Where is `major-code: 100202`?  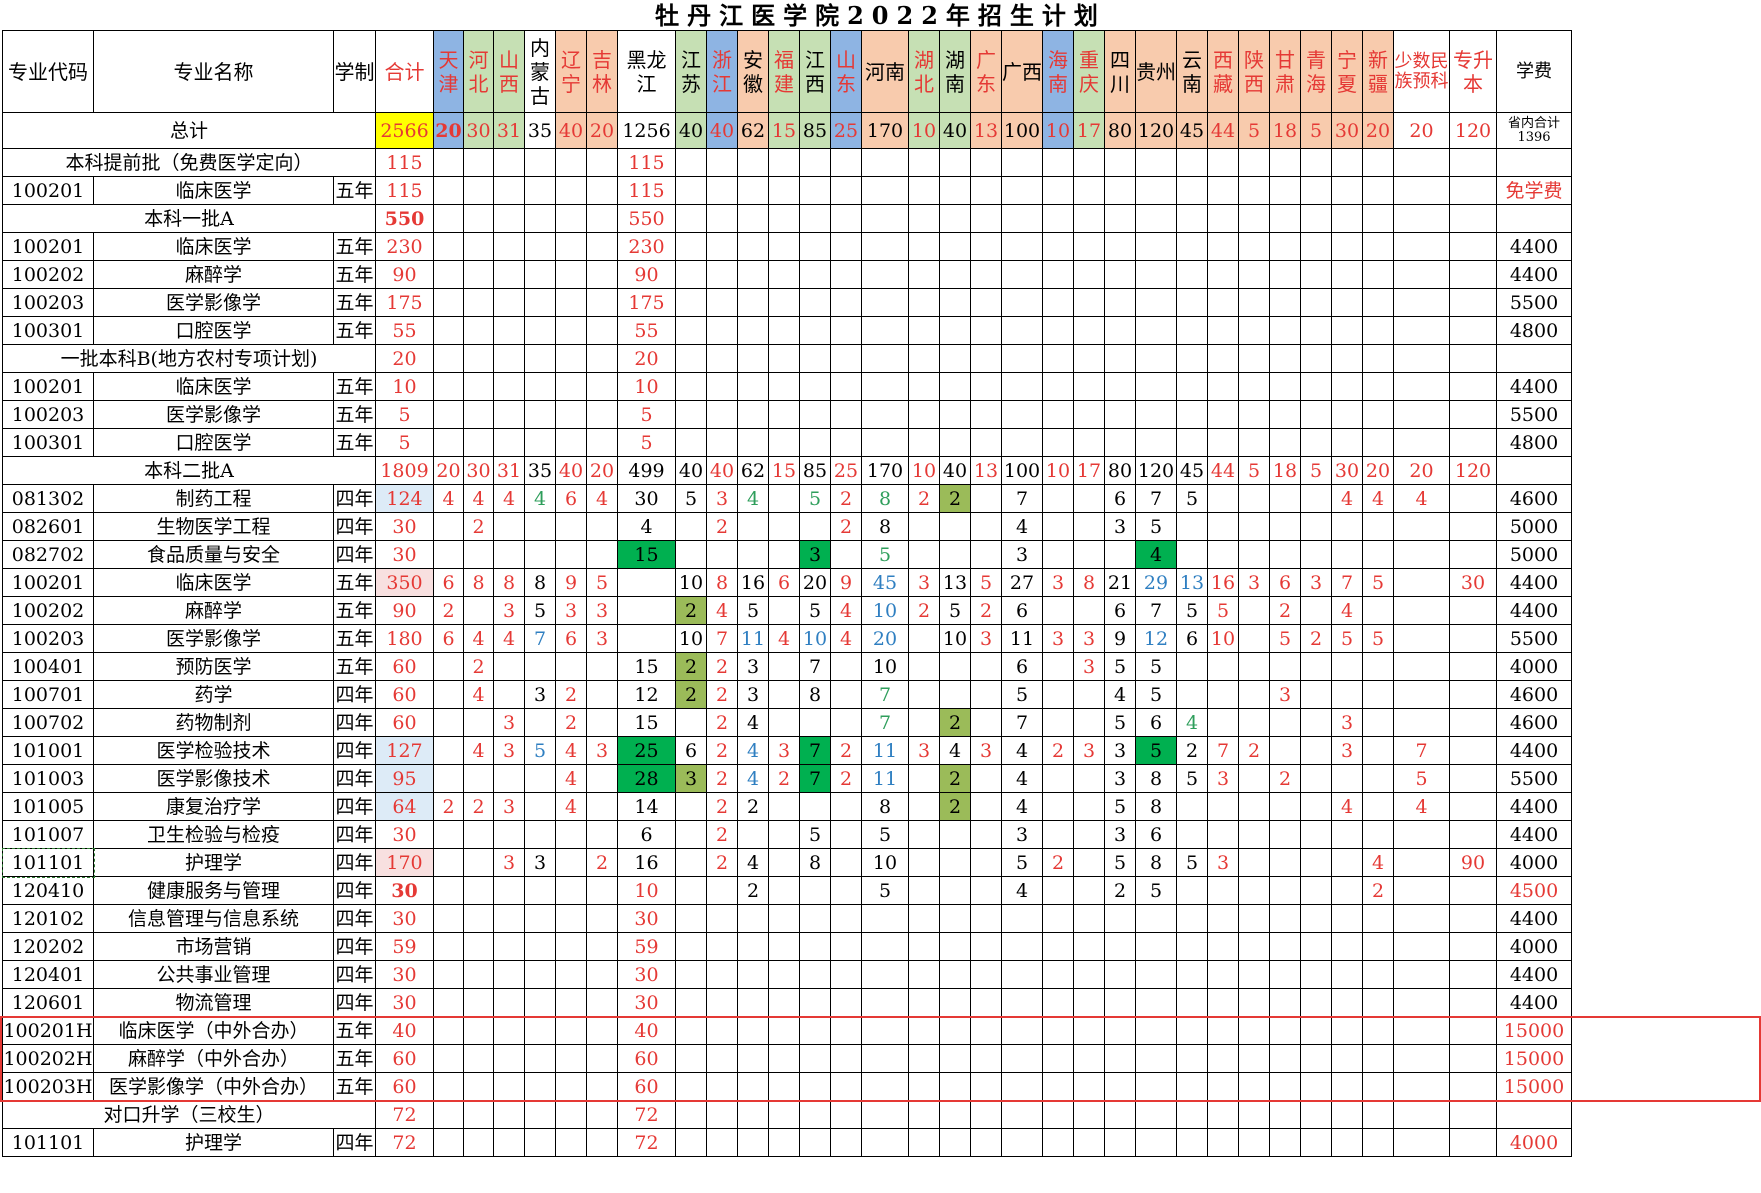
major-code: 100202 is located at coordinates (48, 274).